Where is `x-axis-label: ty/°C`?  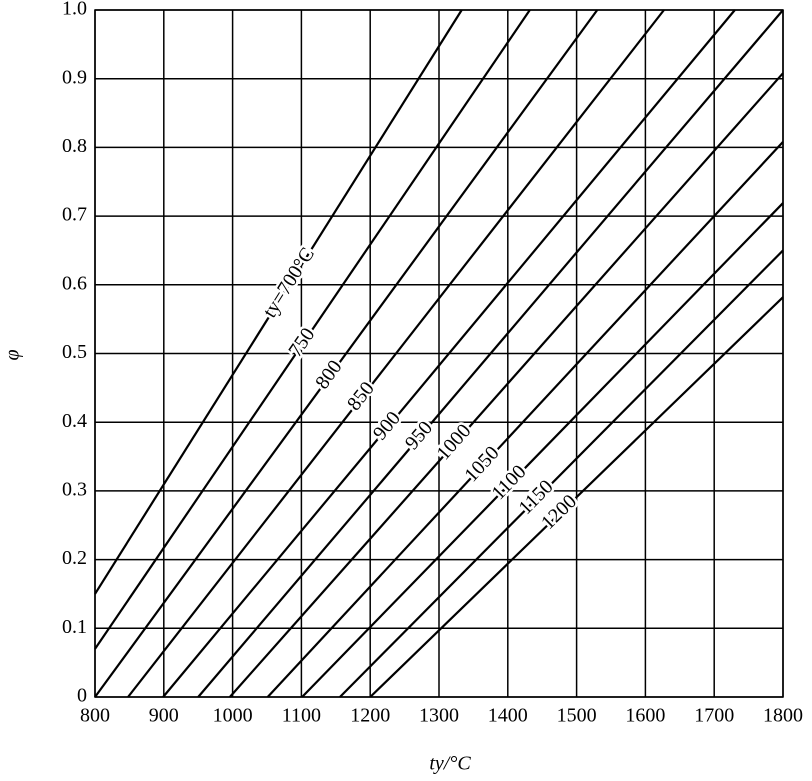 x-axis-label: ty/°C is located at coordinates (450, 764).